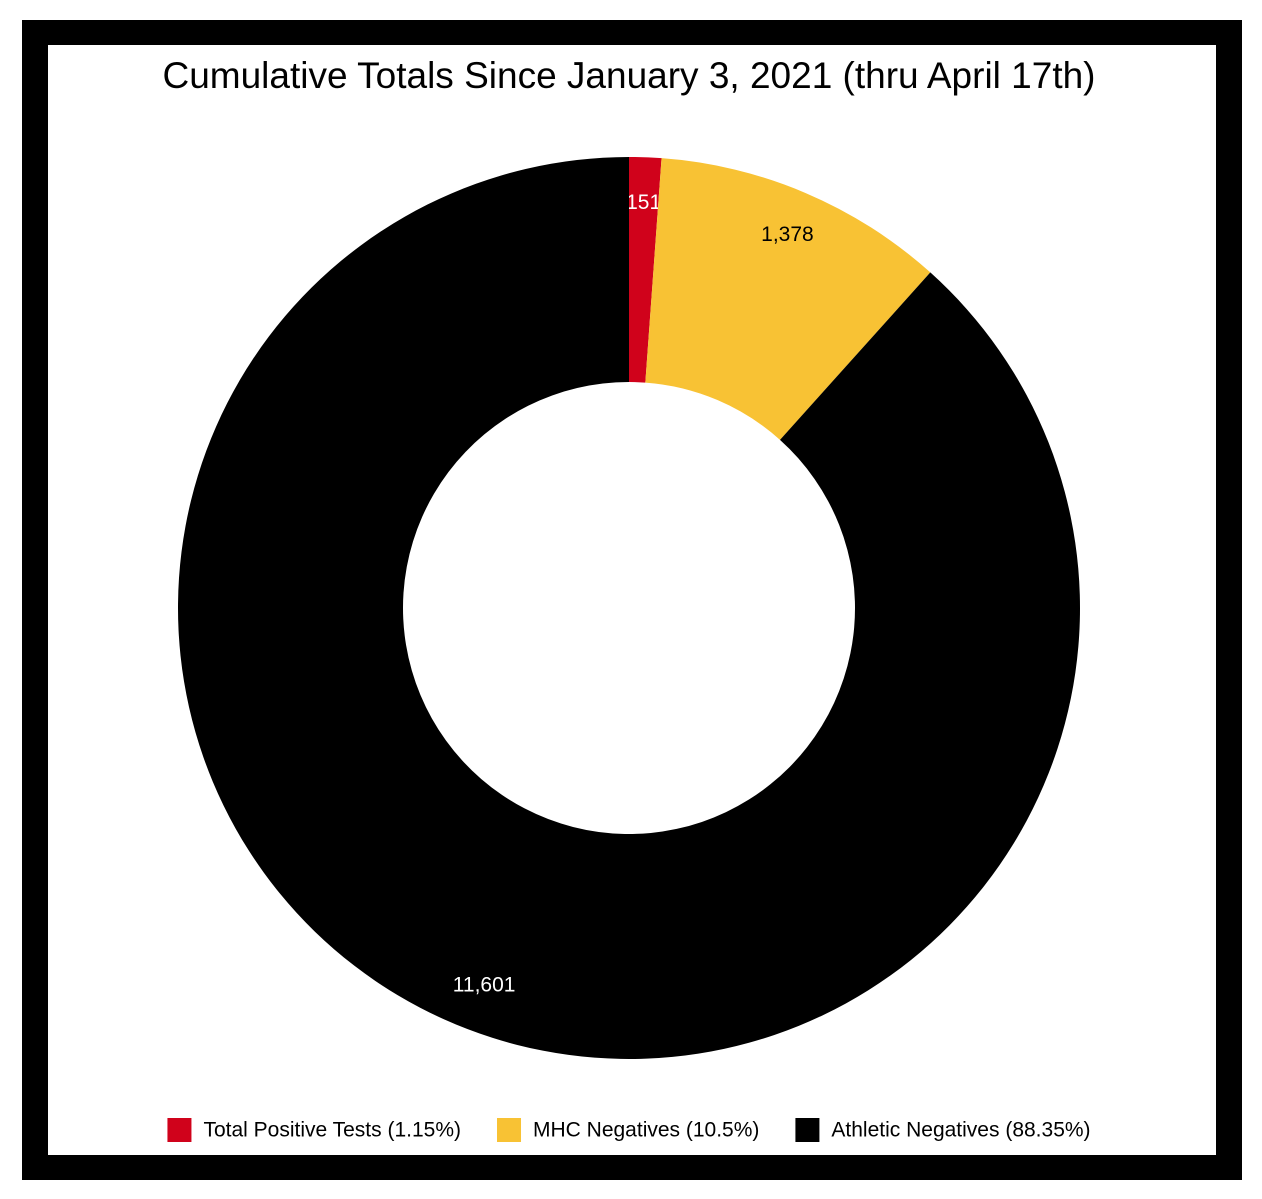  I want to click on legend-label: Athletic Negatives (88.35%), so click(960, 1130).